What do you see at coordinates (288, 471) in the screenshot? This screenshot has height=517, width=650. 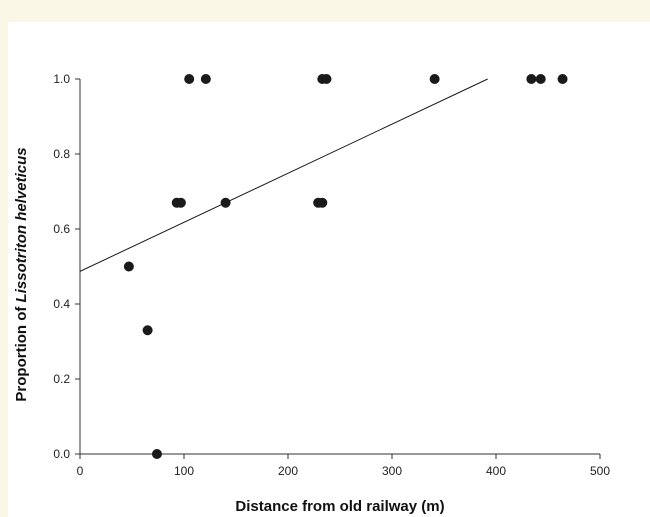 I see `x-tick-label: 200` at bounding box center [288, 471].